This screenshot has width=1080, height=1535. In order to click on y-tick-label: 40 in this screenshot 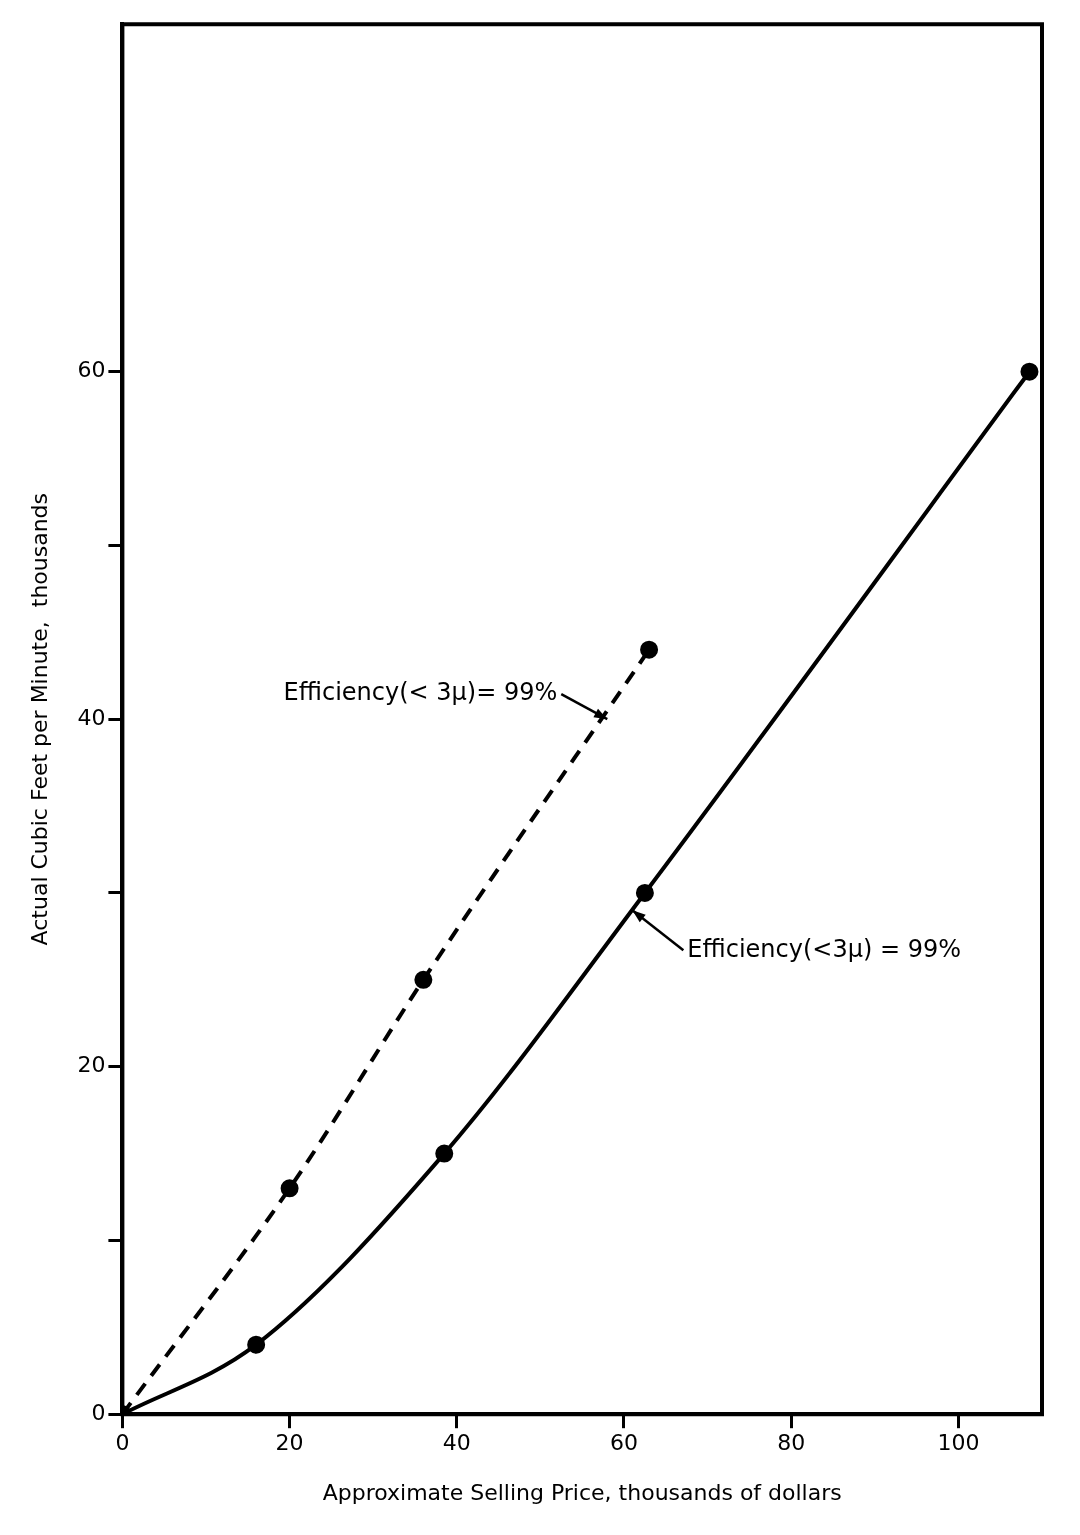, I will do `click(91, 717)`.